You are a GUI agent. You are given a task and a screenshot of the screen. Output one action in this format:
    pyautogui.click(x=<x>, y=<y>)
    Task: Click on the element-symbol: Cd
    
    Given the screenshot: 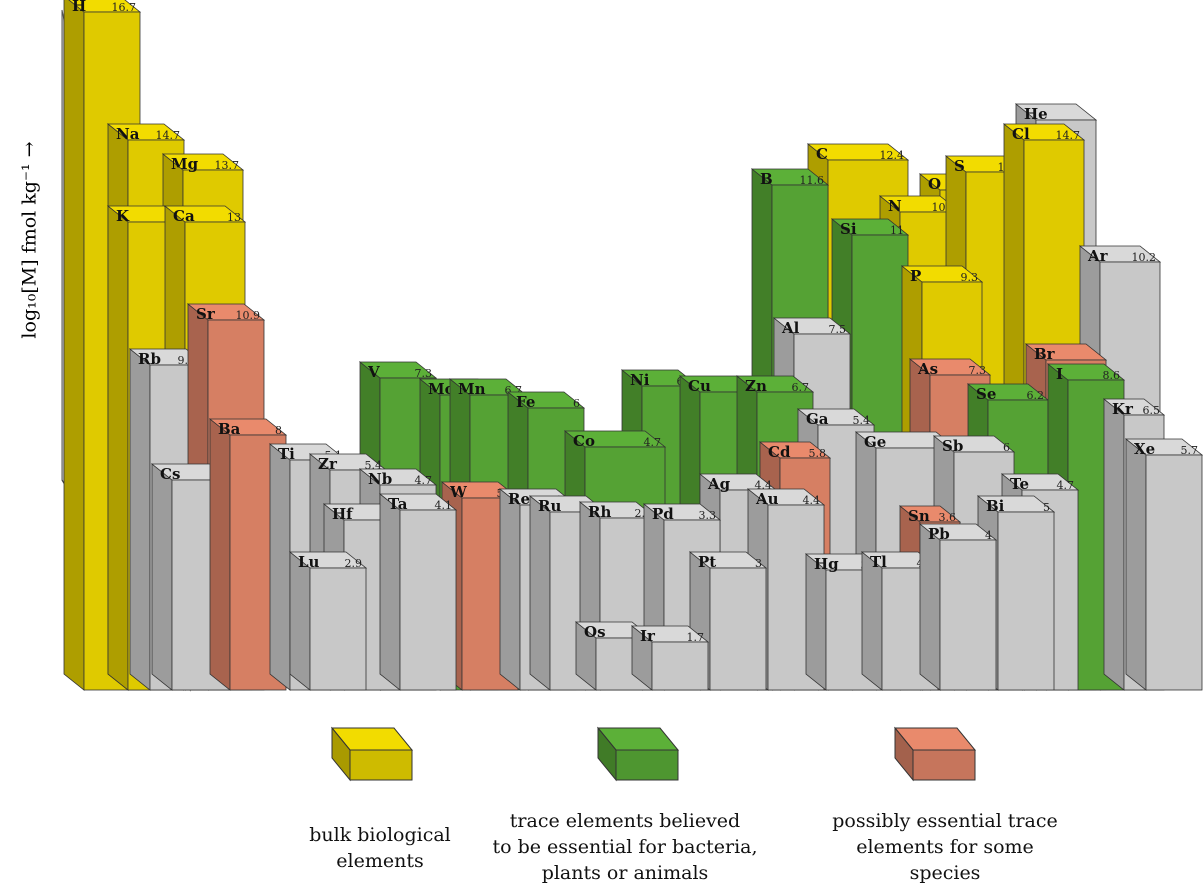 What is the action you would take?
    pyautogui.click(x=779, y=452)
    